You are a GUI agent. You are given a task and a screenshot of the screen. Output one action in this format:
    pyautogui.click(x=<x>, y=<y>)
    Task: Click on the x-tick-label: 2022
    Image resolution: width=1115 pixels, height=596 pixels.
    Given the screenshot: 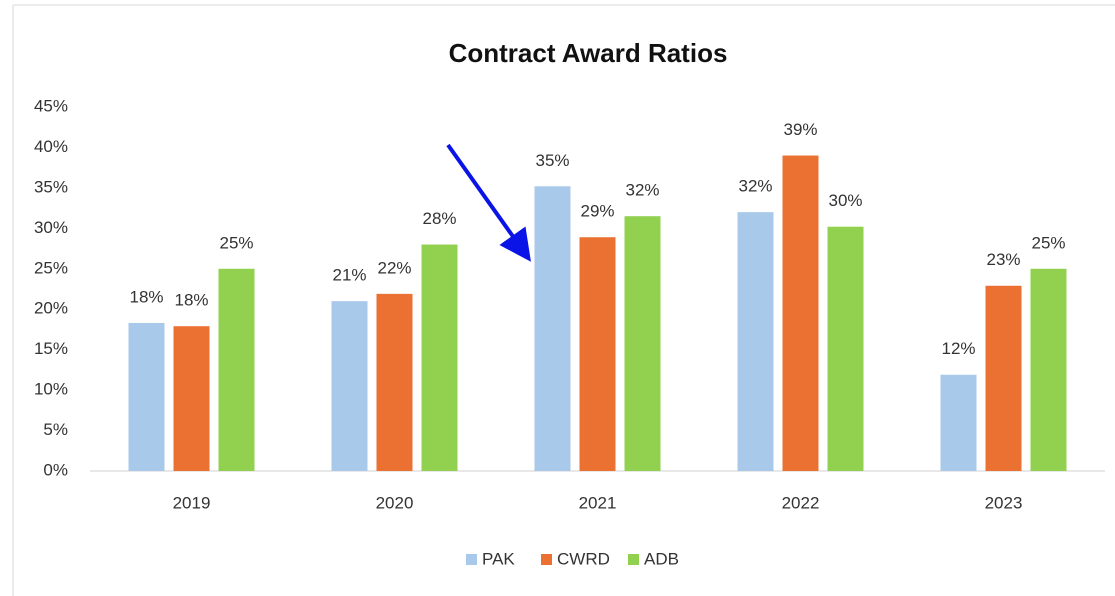 What is the action you would take?
    pyautogui.click(x=801, y=502)
    